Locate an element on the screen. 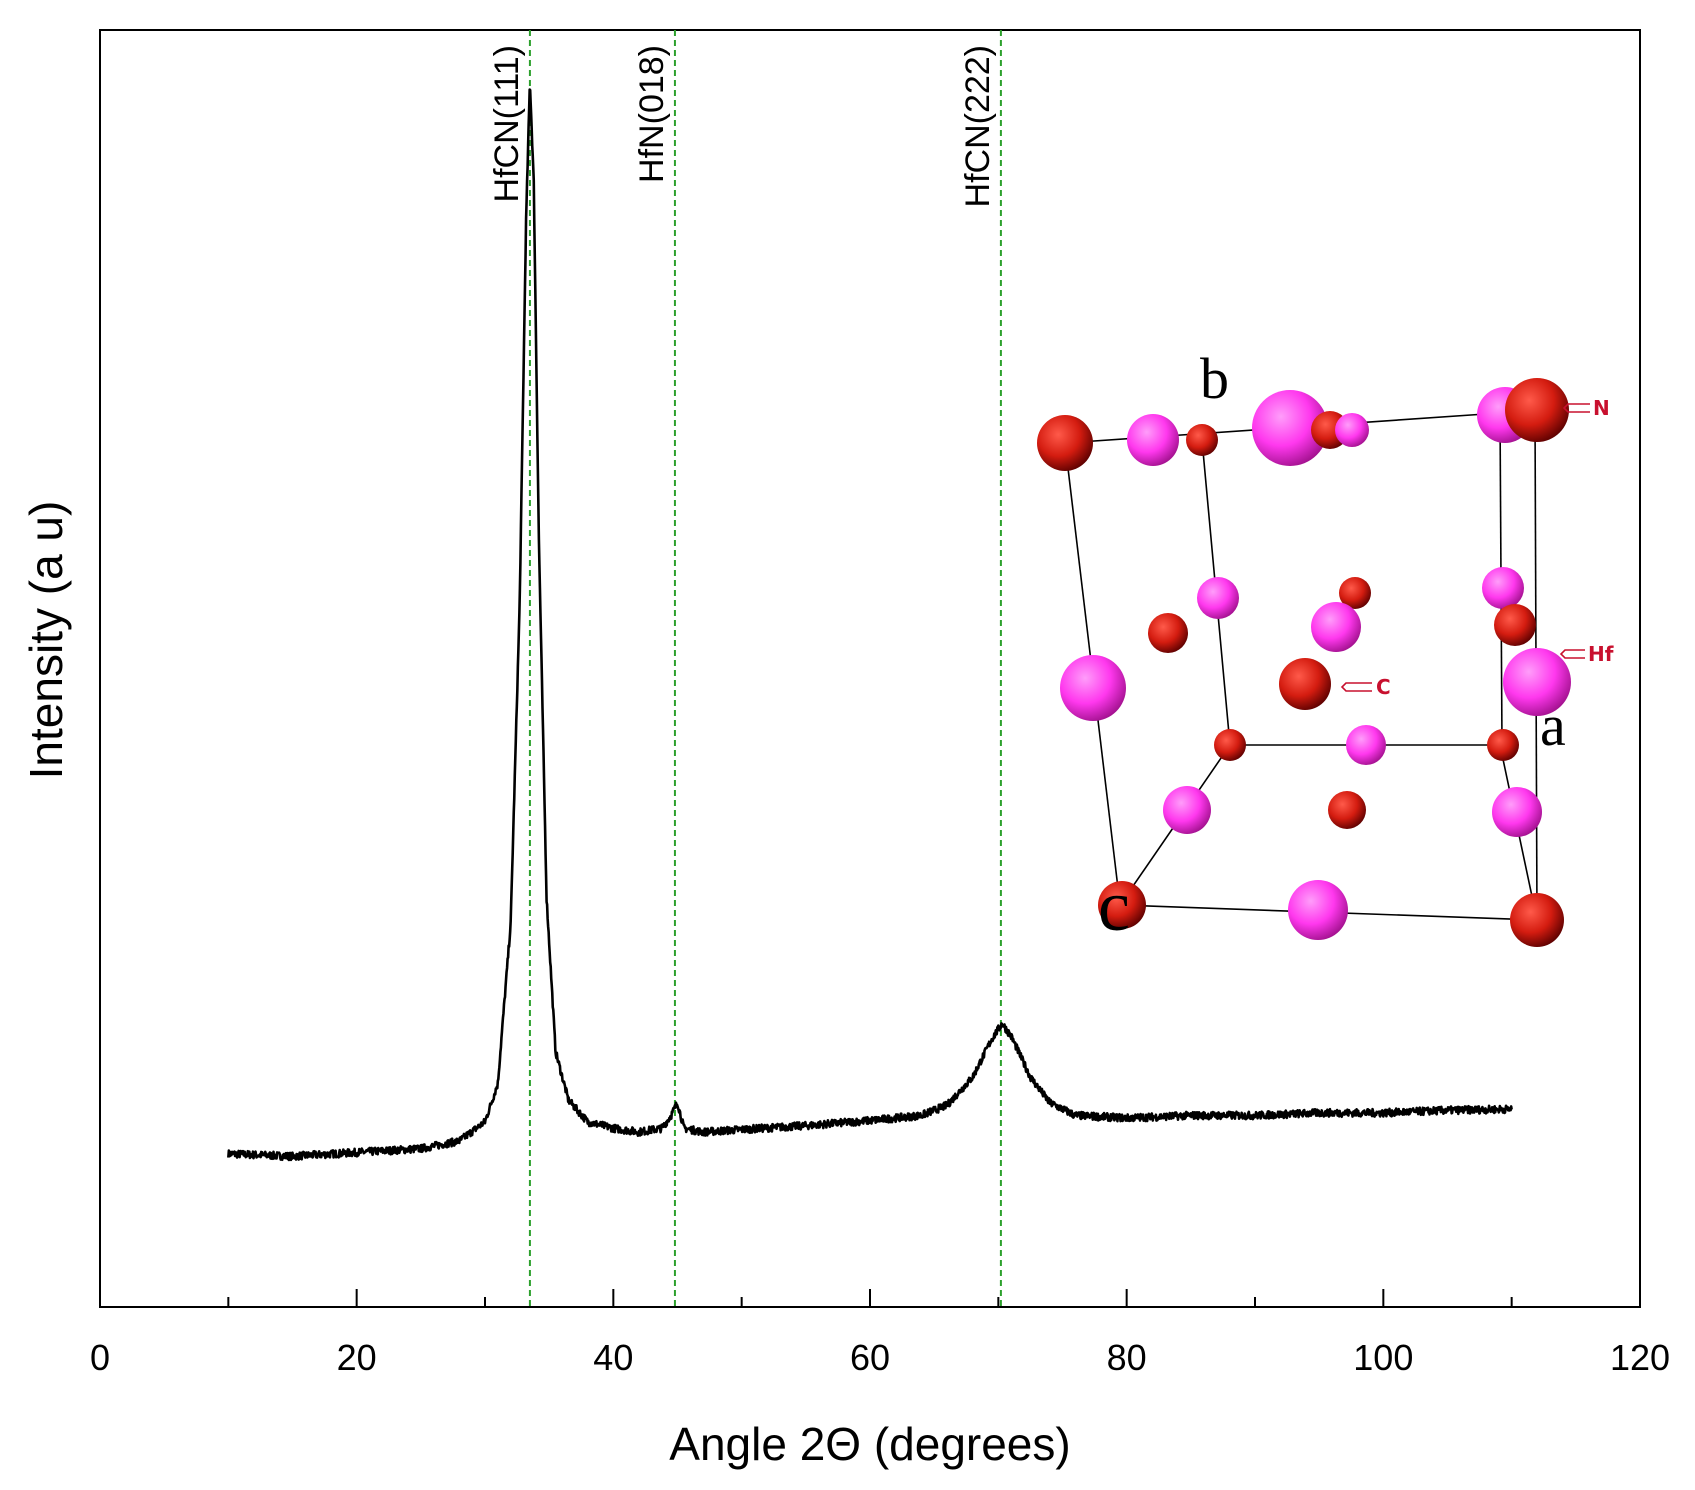 The width and height of the screenshot is (1695, 1490). x-tick-label: 80 is located at coordinates (1127, 1357).